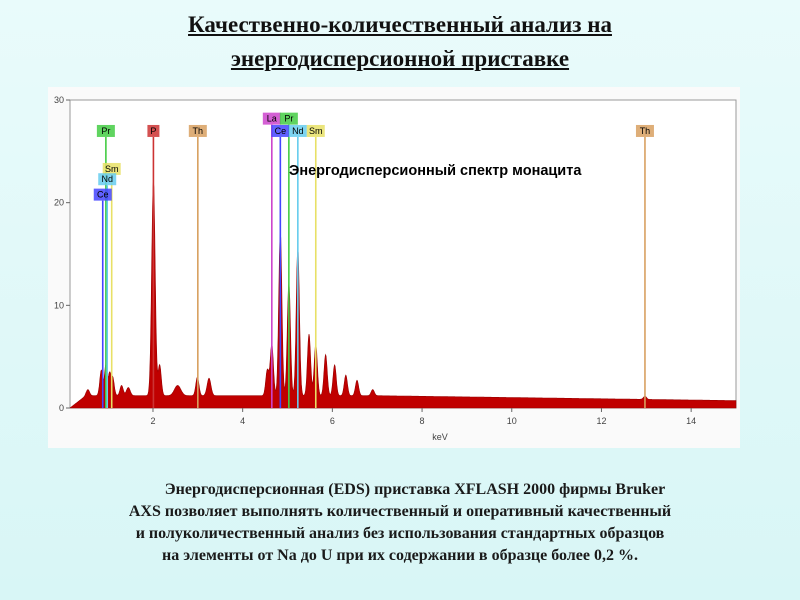 This screenshot has width=800, height=600. I want to click on marker-label-sm-1: Sm, so click(112, 169).